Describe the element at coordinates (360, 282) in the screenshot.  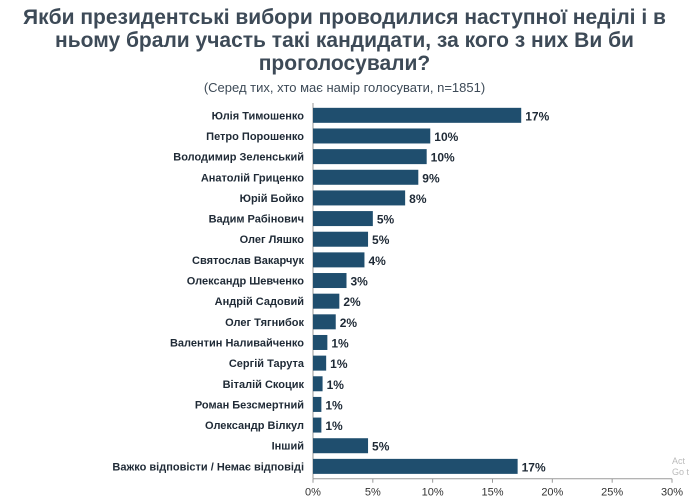
I see `value-label: 3%` at that location.